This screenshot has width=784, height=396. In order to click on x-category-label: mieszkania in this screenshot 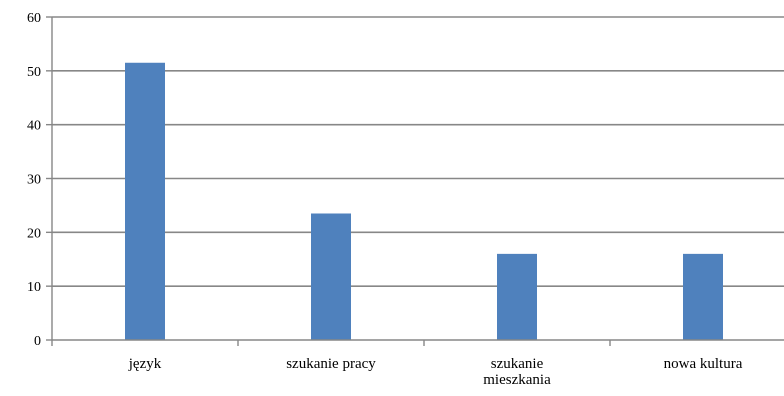, I will do `click(517, 380)`.